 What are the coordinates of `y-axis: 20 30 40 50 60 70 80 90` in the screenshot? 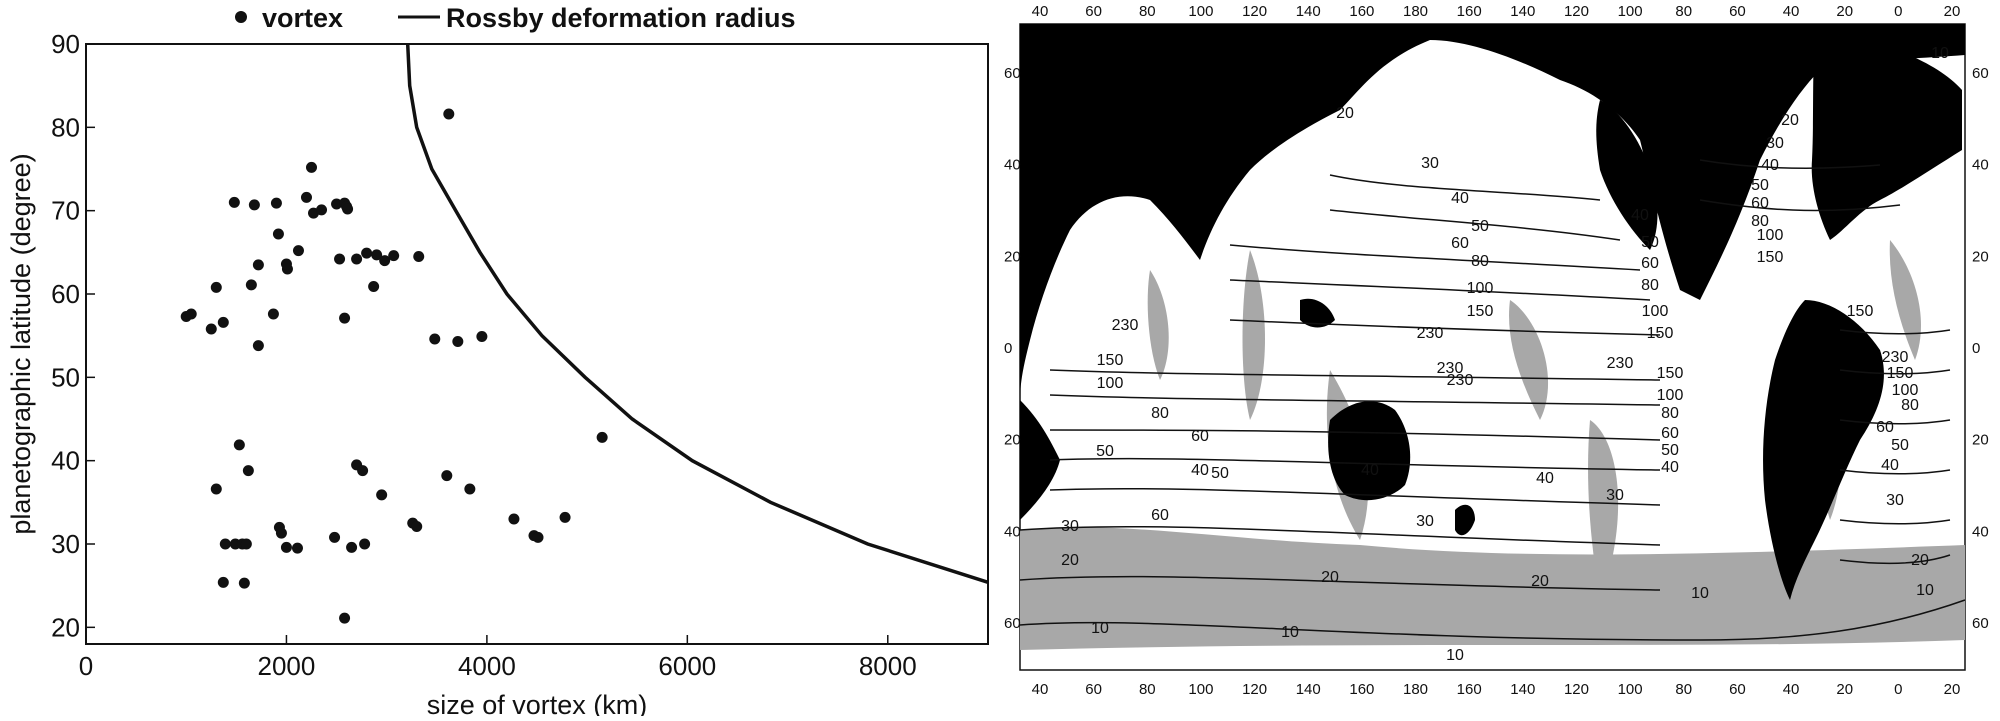 It's located at (73, 335).